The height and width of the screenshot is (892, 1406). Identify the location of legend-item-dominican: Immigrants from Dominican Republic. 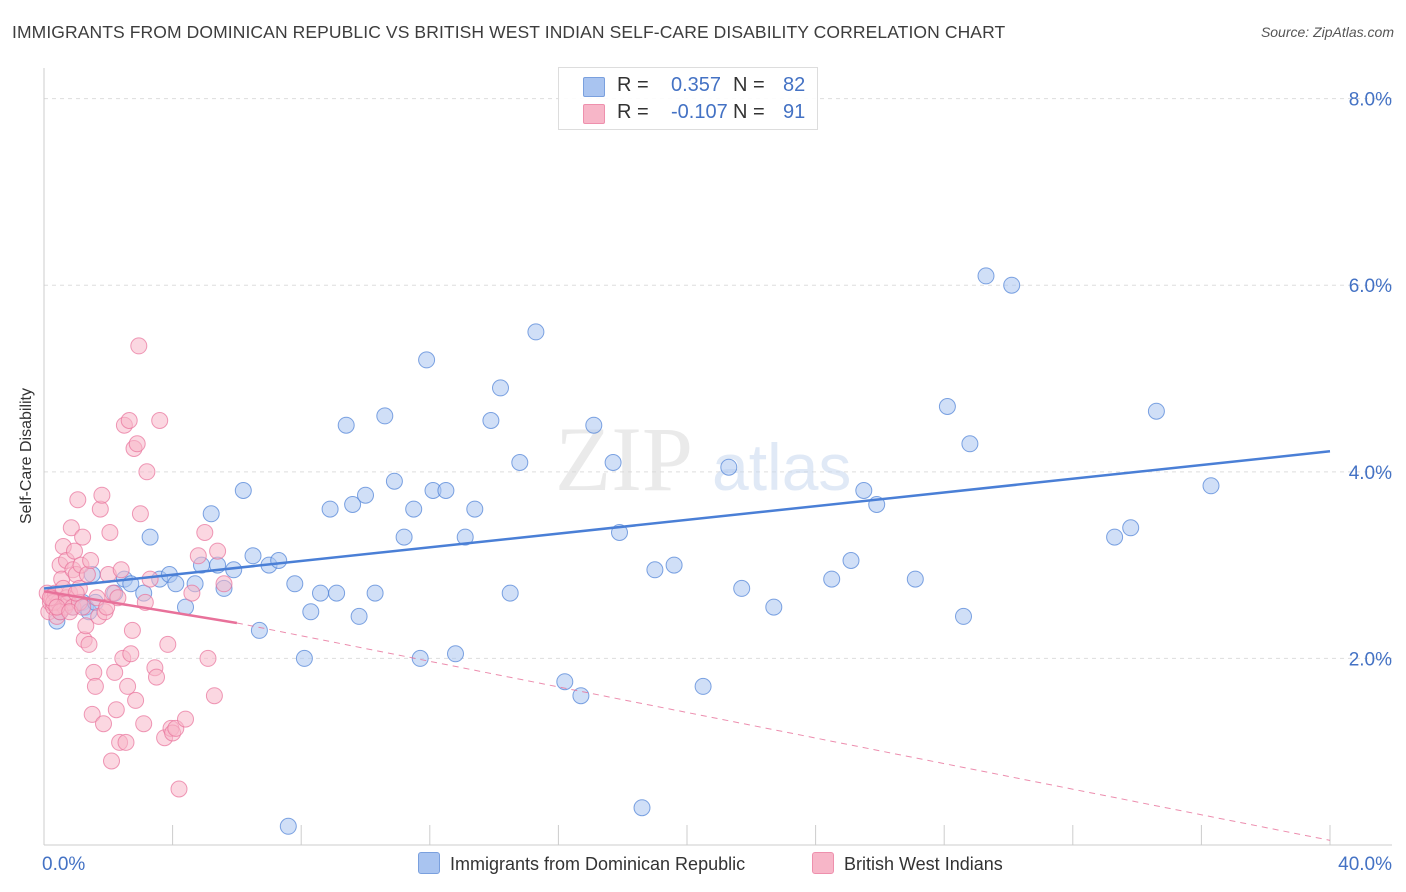
(581, 864).